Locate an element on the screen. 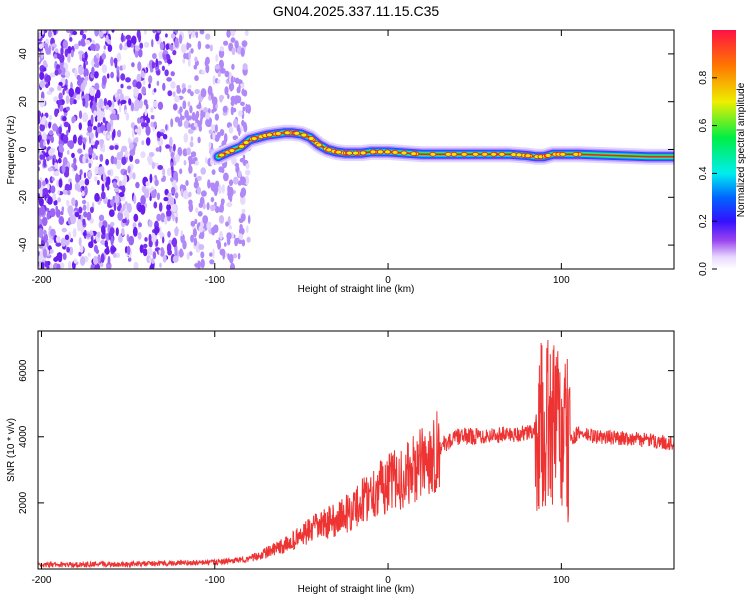  y-tick-label: -20 is located at coordinates (23, 197).